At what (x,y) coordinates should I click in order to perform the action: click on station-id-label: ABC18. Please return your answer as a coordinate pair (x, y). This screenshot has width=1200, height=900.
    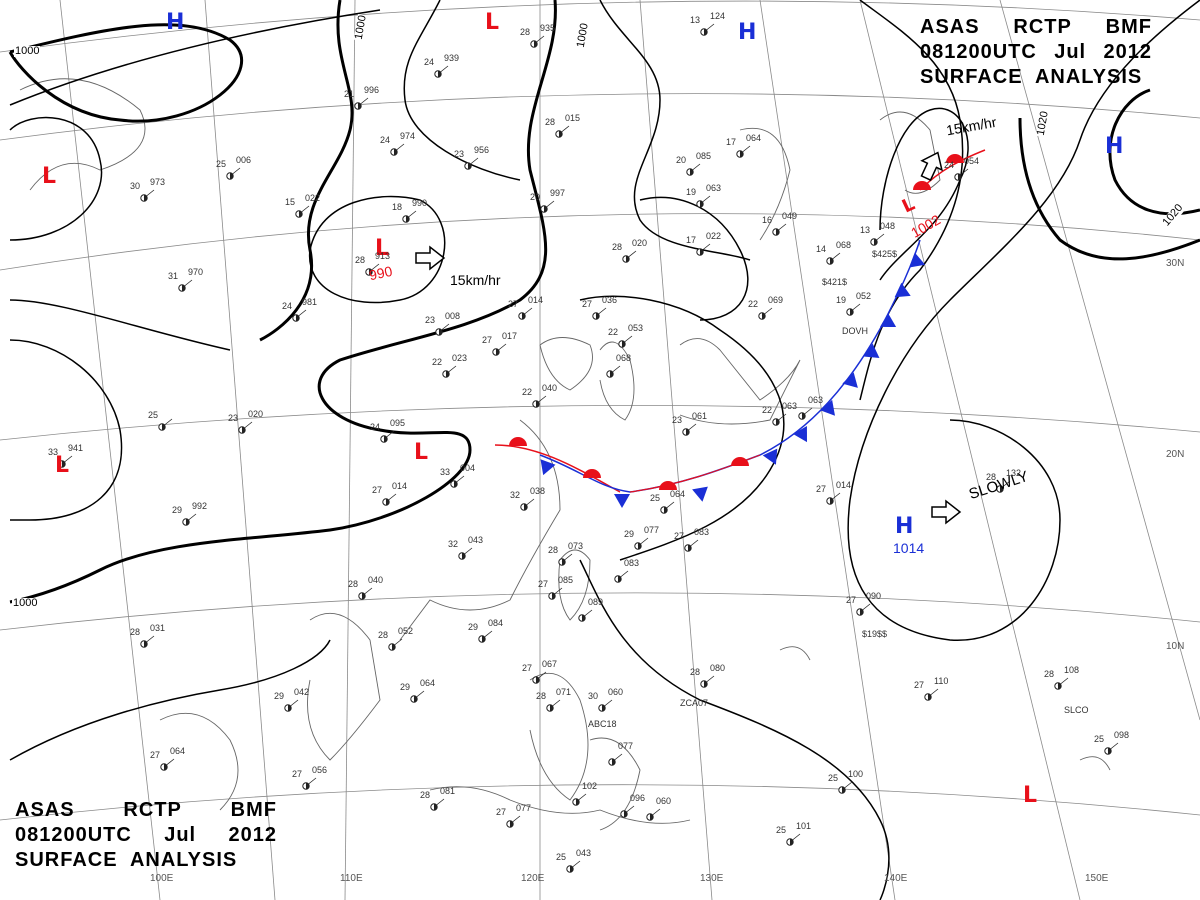
    Looking at the image, I should click on (602, 724).